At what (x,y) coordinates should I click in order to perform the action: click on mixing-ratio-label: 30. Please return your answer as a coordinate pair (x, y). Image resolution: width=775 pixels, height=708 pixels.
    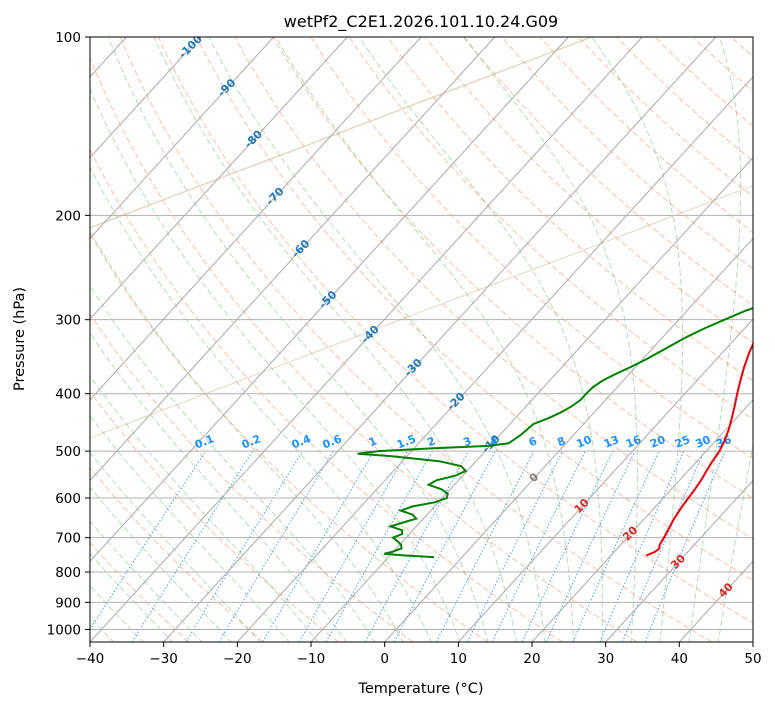
    Looking at the image, I should click on (702, 442).